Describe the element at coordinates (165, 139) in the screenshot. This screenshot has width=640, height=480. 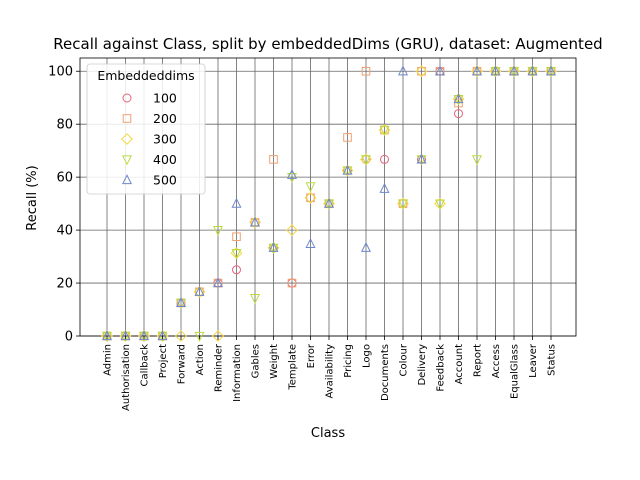
I see `legend-label-300: 300` at that location.